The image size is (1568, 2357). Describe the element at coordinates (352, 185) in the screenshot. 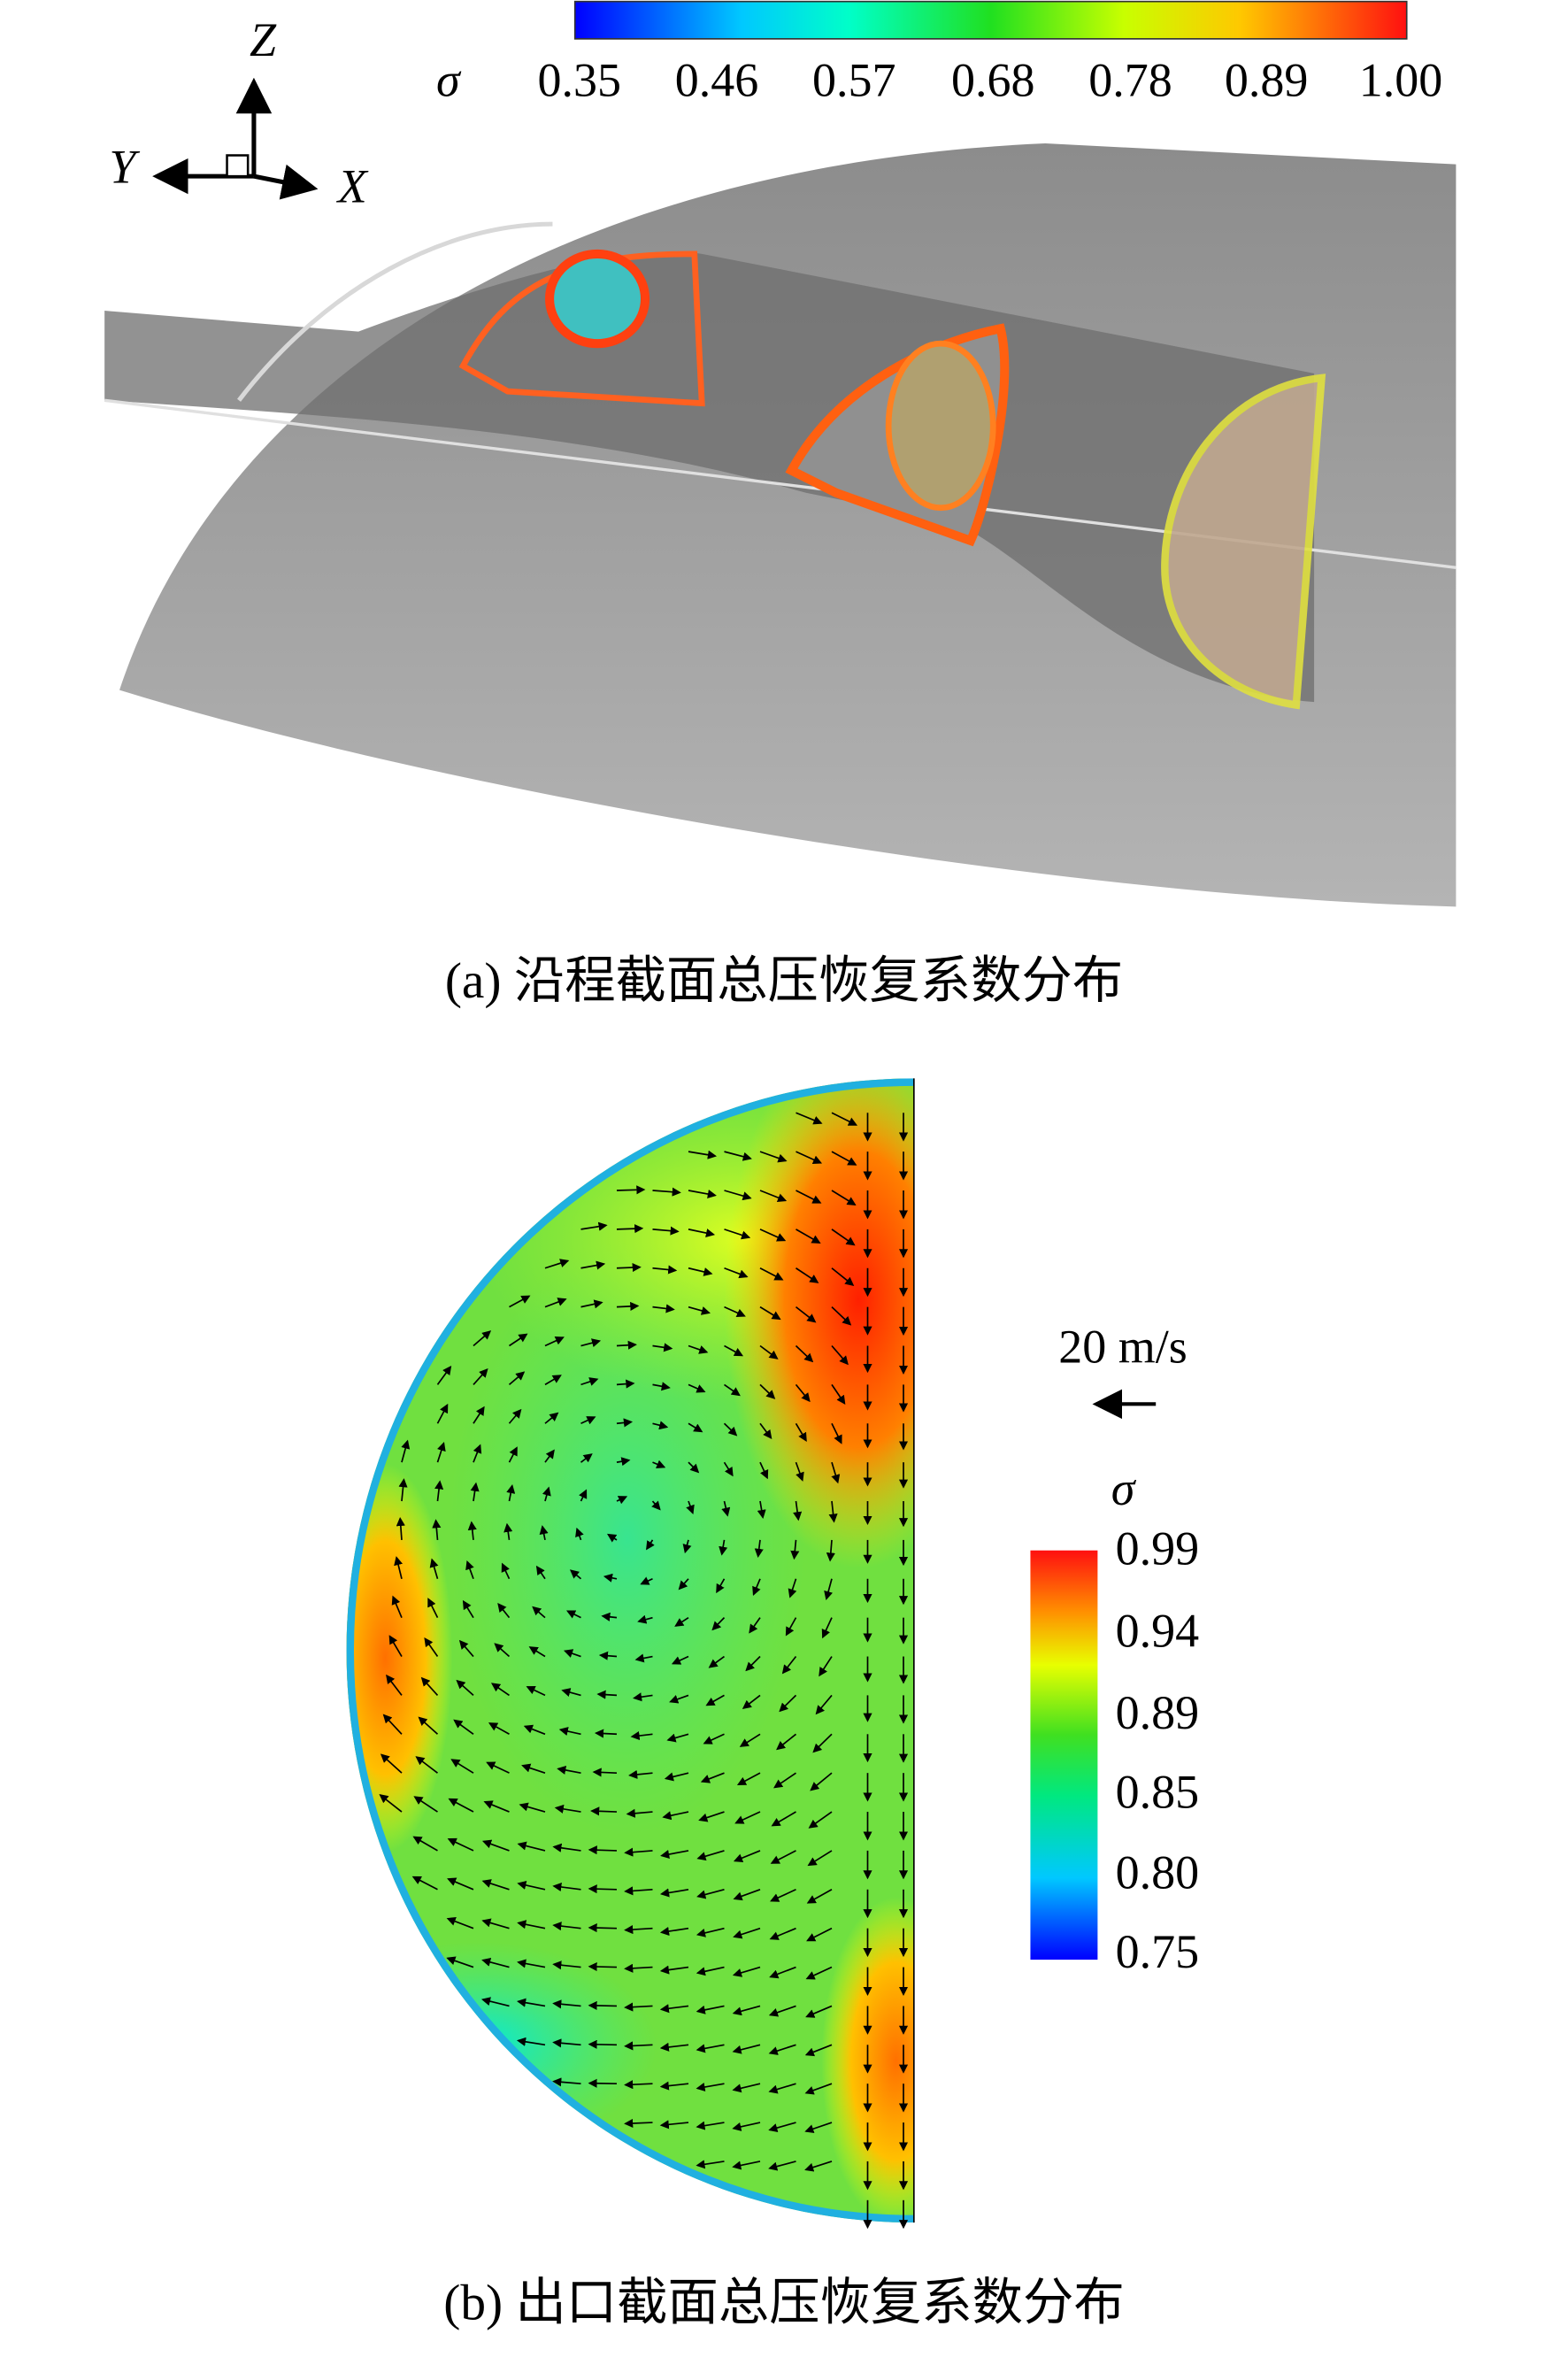

I see `axis-label: X` at that location.